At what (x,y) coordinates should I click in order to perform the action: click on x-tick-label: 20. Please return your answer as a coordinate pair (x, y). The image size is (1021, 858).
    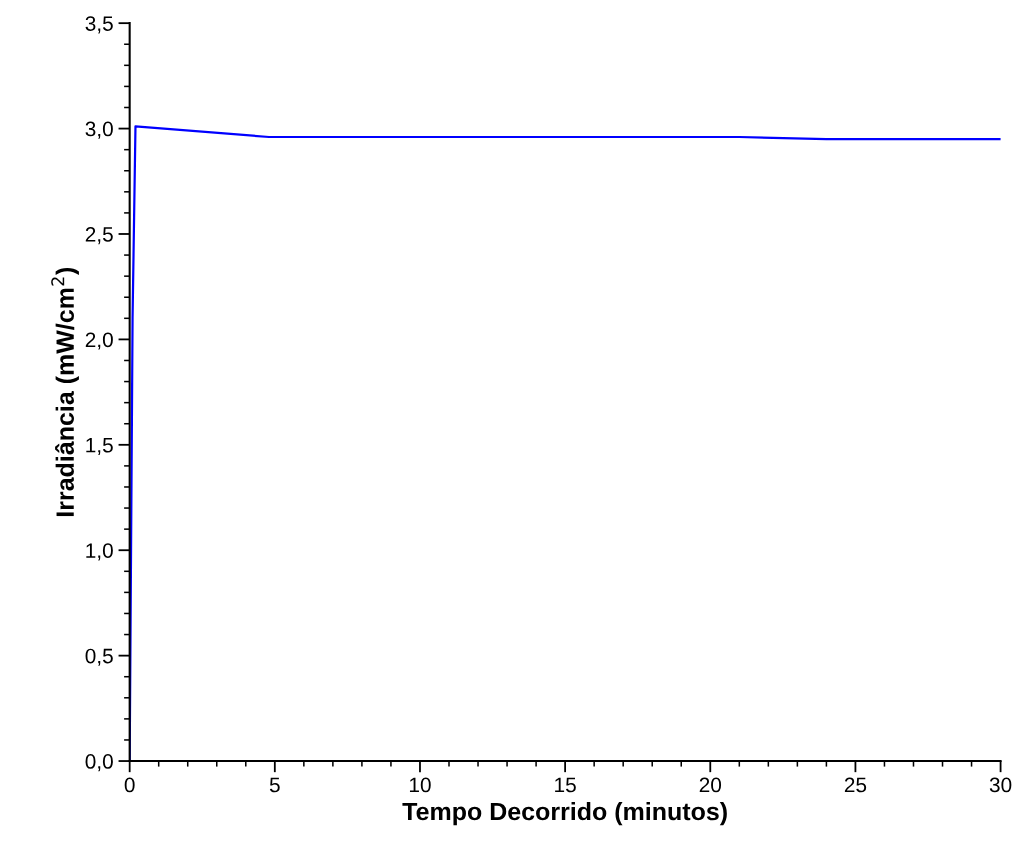
    Looking at the image, I should click on (710, 785).